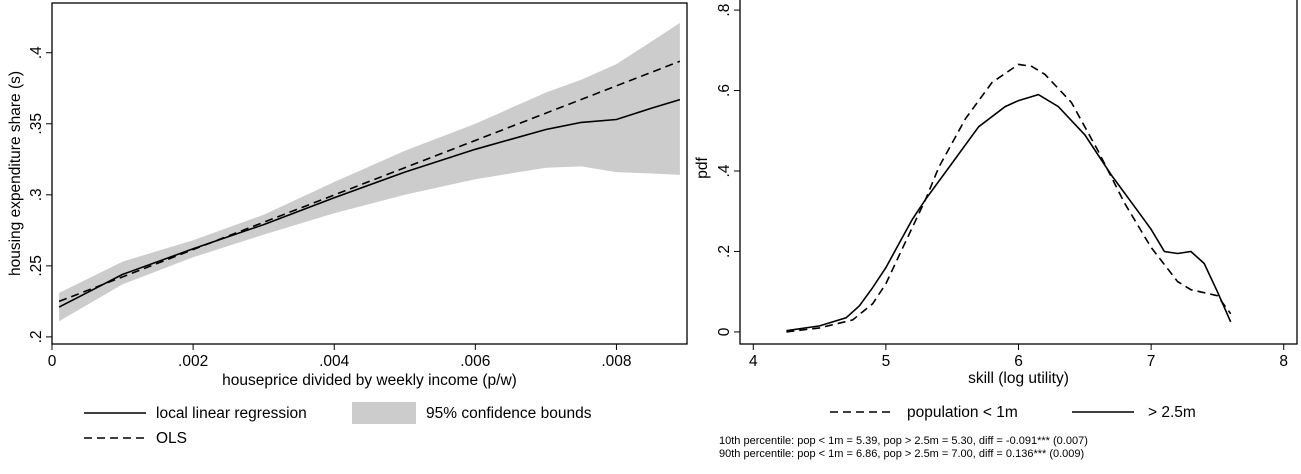 The width and height of the screenshot is (1301, 474). What do you see at coordinates (886, 361) in the screenshot?
I see `x-tick-label: 5` at bounding box center [886, 361].